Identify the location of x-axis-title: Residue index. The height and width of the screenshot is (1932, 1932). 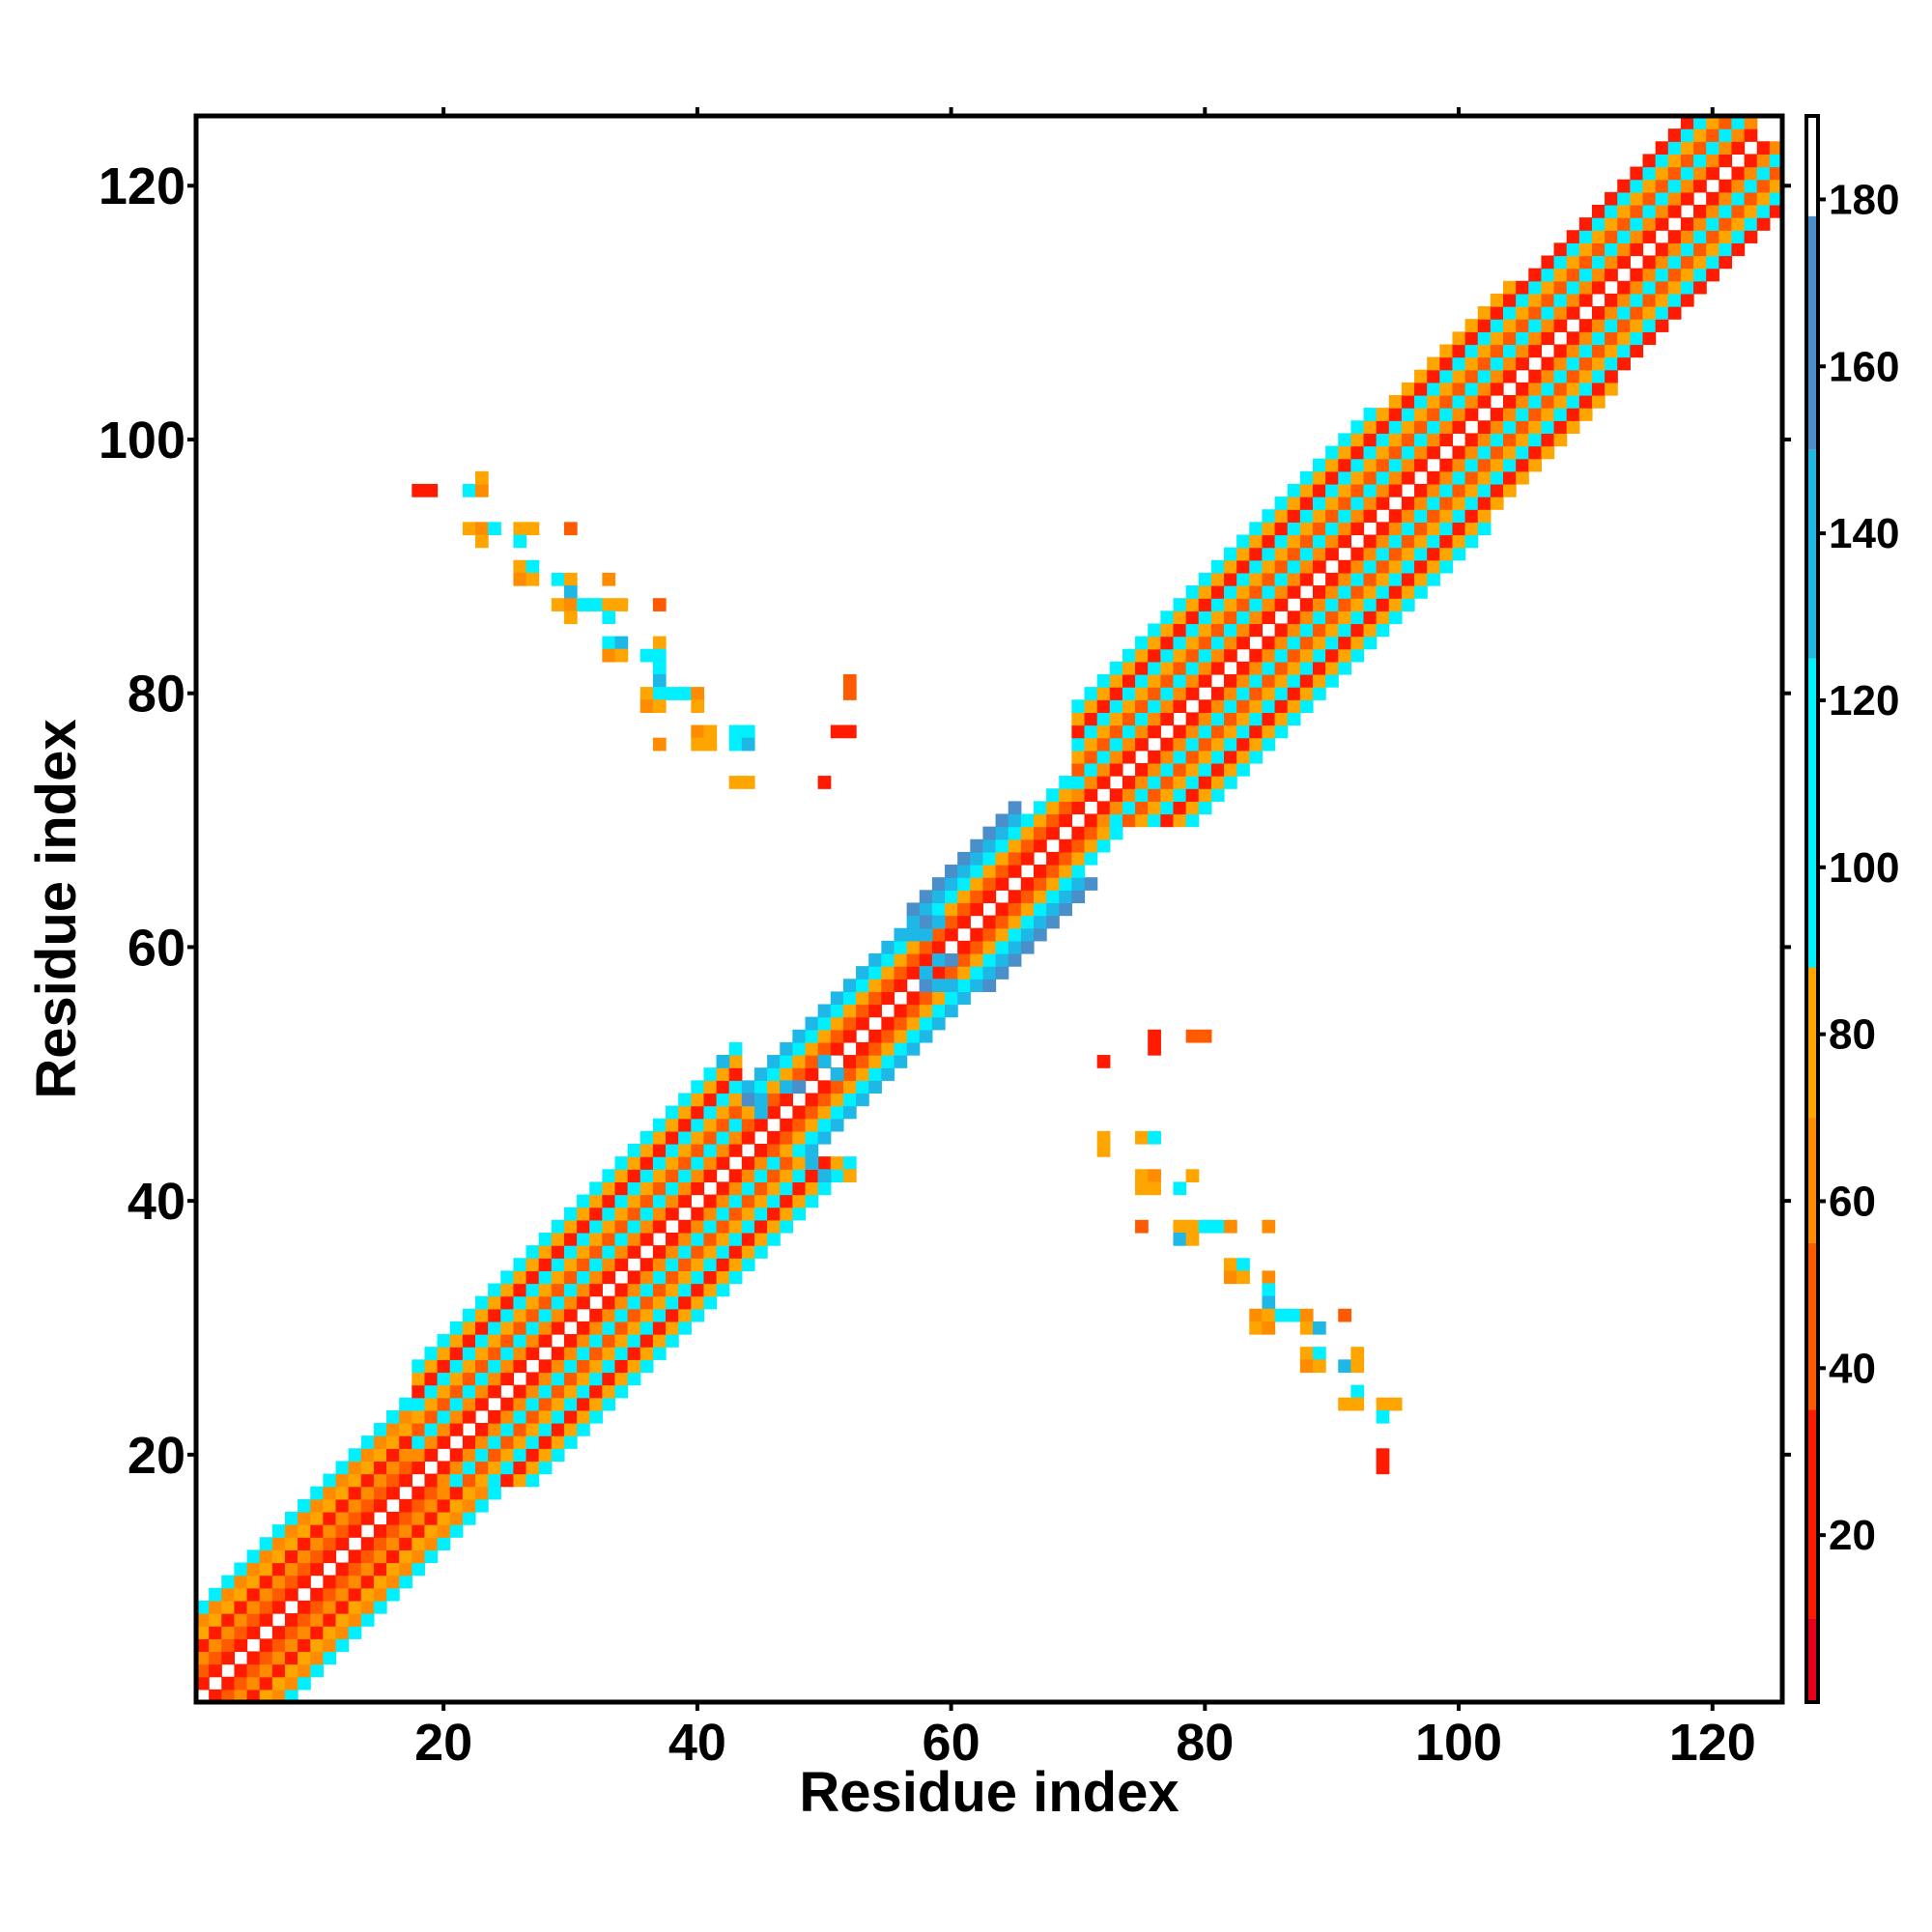
(989, 1792).